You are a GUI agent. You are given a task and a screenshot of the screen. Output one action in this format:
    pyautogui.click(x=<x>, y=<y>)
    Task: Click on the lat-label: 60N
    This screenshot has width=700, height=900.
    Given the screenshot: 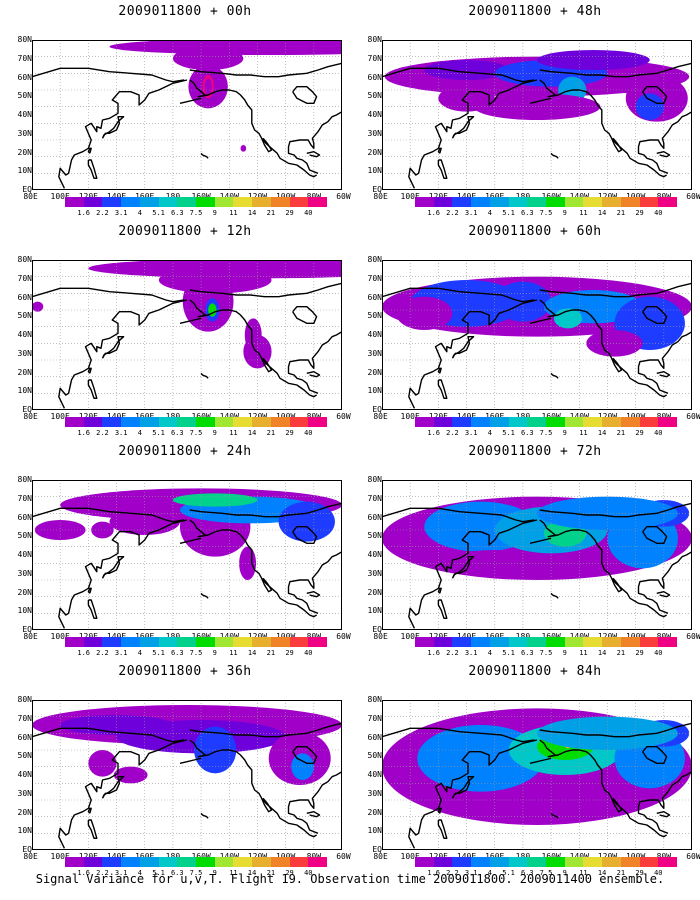 What is the action you would take?
    pyautogui.click(x=24, y=77)
    